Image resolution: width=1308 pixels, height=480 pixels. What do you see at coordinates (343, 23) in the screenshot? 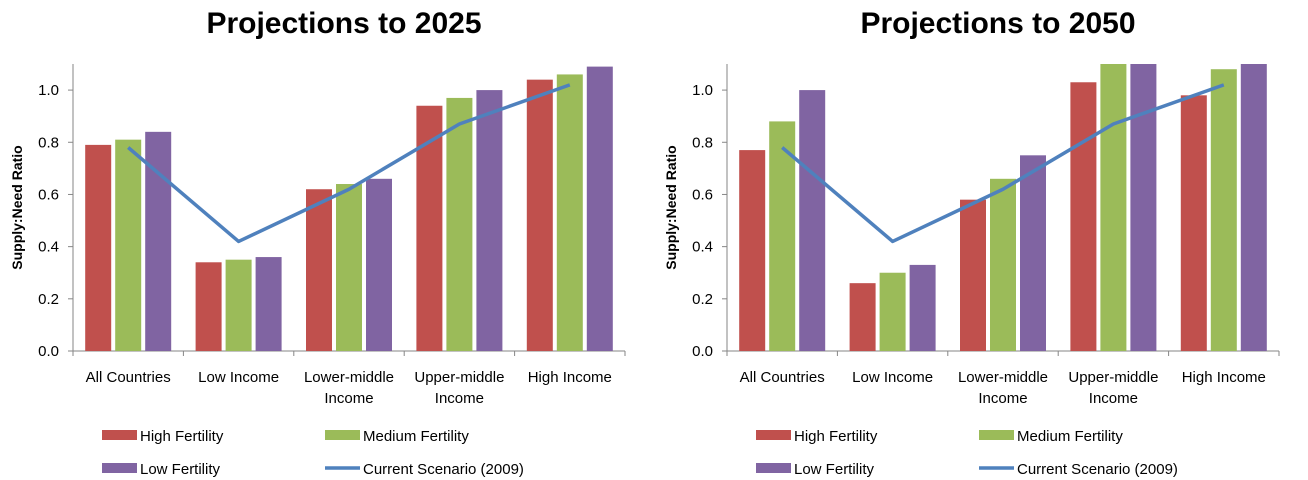
I see `chart-title: Projections to 2025` at bounding box center [343, 23].